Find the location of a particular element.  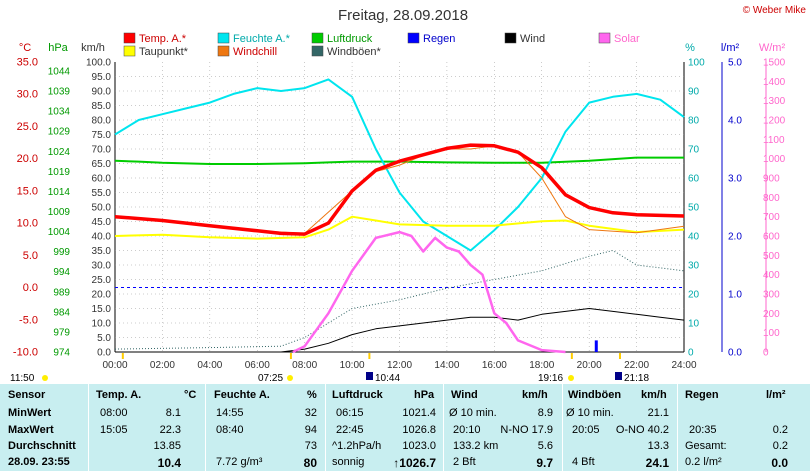

sunset-icon is located at coordinates (571, 378).